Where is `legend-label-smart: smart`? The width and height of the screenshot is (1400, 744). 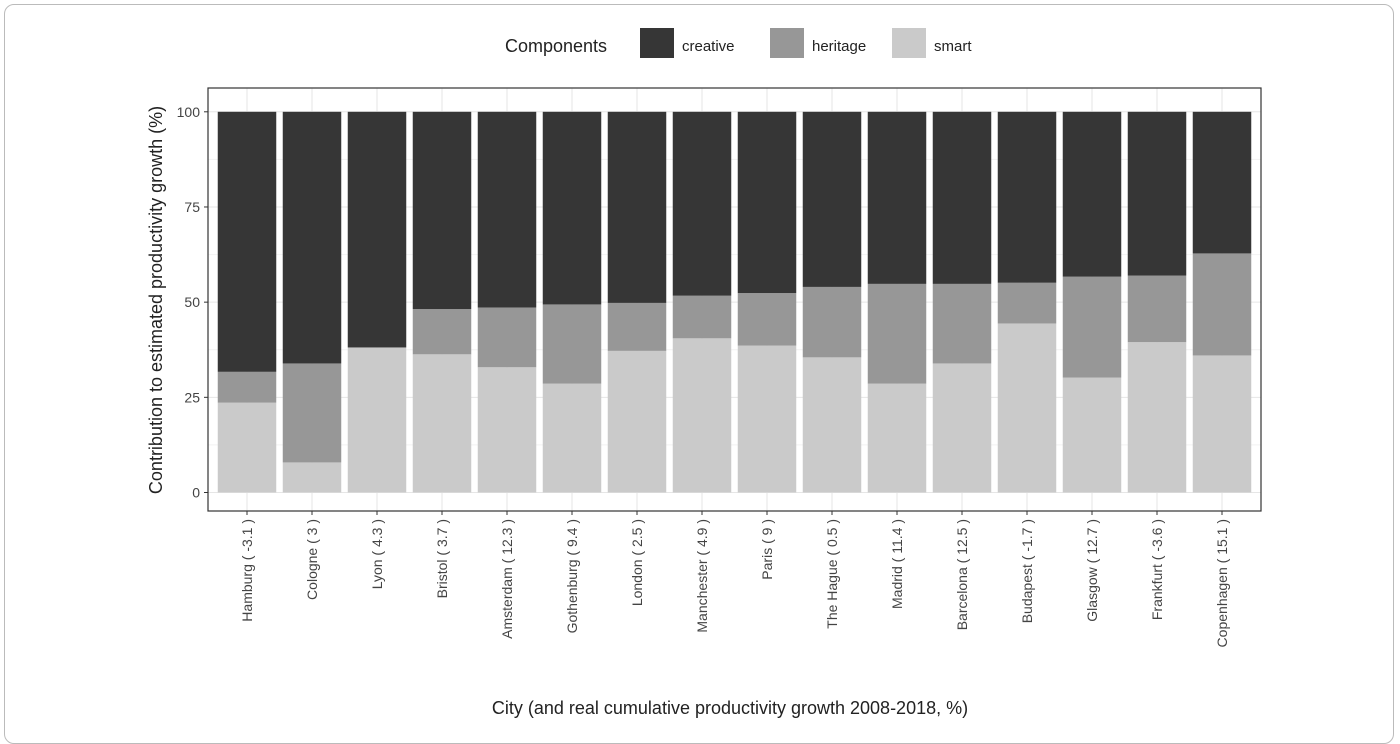
legend-label-smart: smart is located at coordinates (953, 46).